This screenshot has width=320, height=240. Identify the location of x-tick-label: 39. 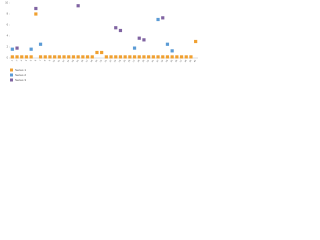
(190, 61).